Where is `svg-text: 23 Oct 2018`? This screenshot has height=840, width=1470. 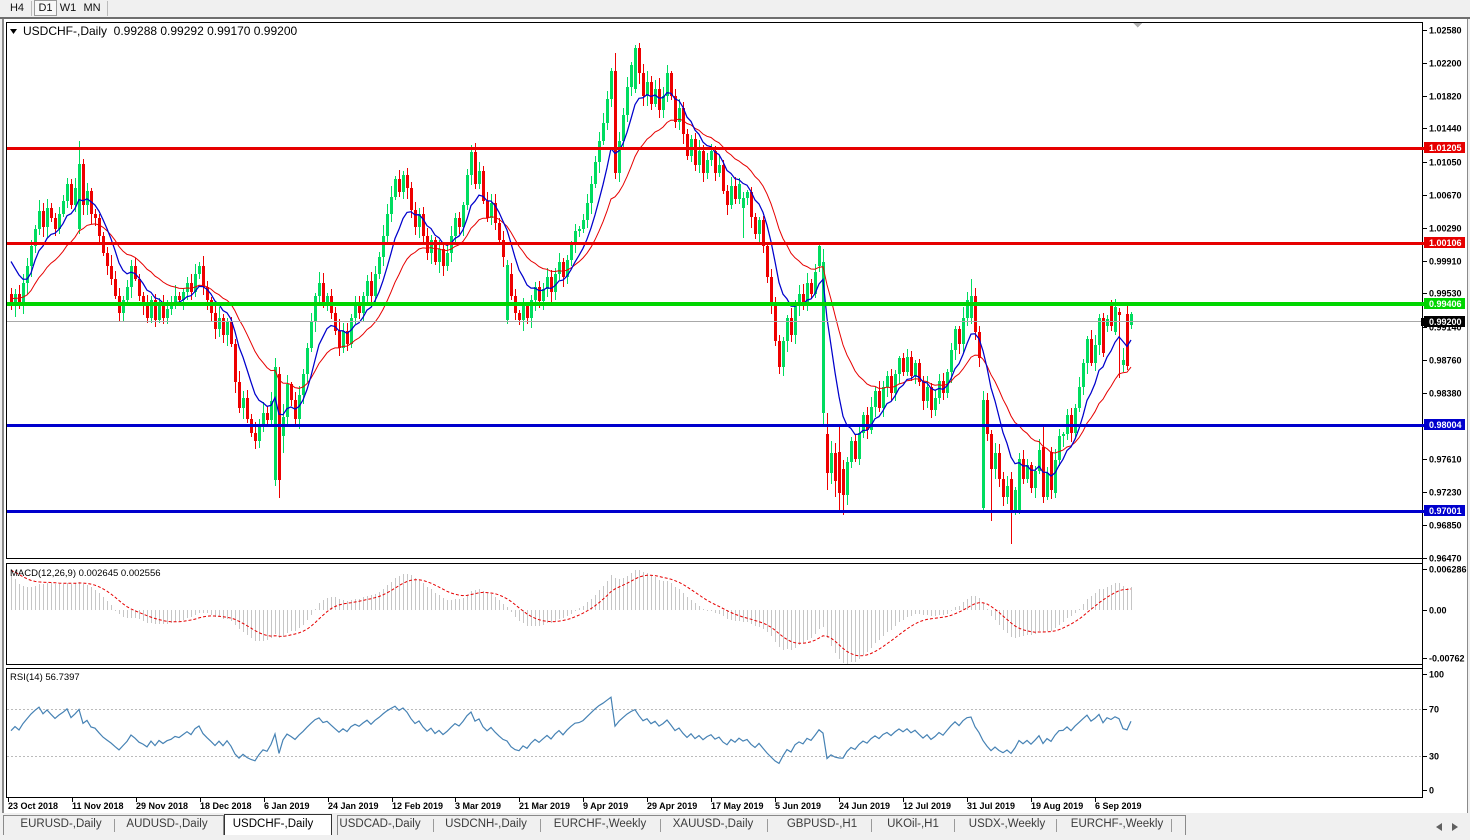
svg-text: 23 Oct 2018 is located at coordinates (33, 806).